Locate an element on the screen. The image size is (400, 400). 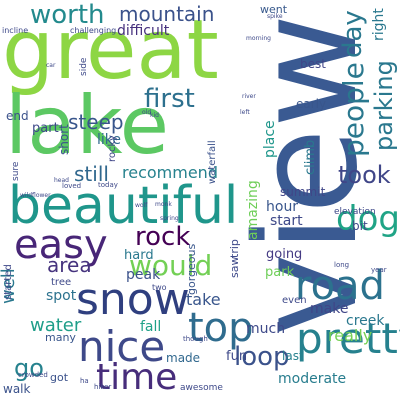
word-last: last is located at coordinates (293, 356).